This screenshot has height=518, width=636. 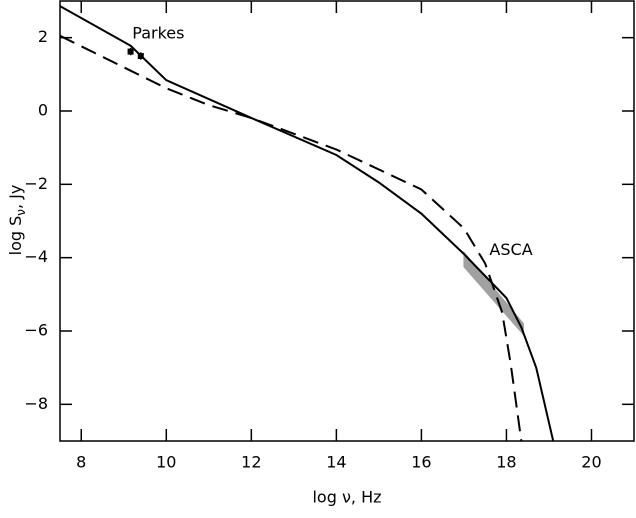 What do you see at coordinates (36, 183) in the screenshot?
I see `y-tick-label: −2` at bounding box center [36, 183].